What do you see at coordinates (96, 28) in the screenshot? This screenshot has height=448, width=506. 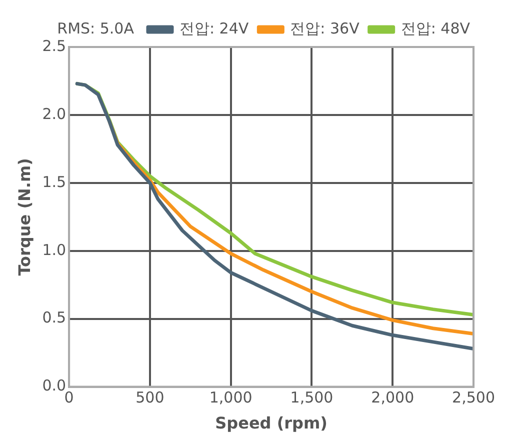 I see `legend-title: RMS: 5.0A` at bounding box center [96, 28].